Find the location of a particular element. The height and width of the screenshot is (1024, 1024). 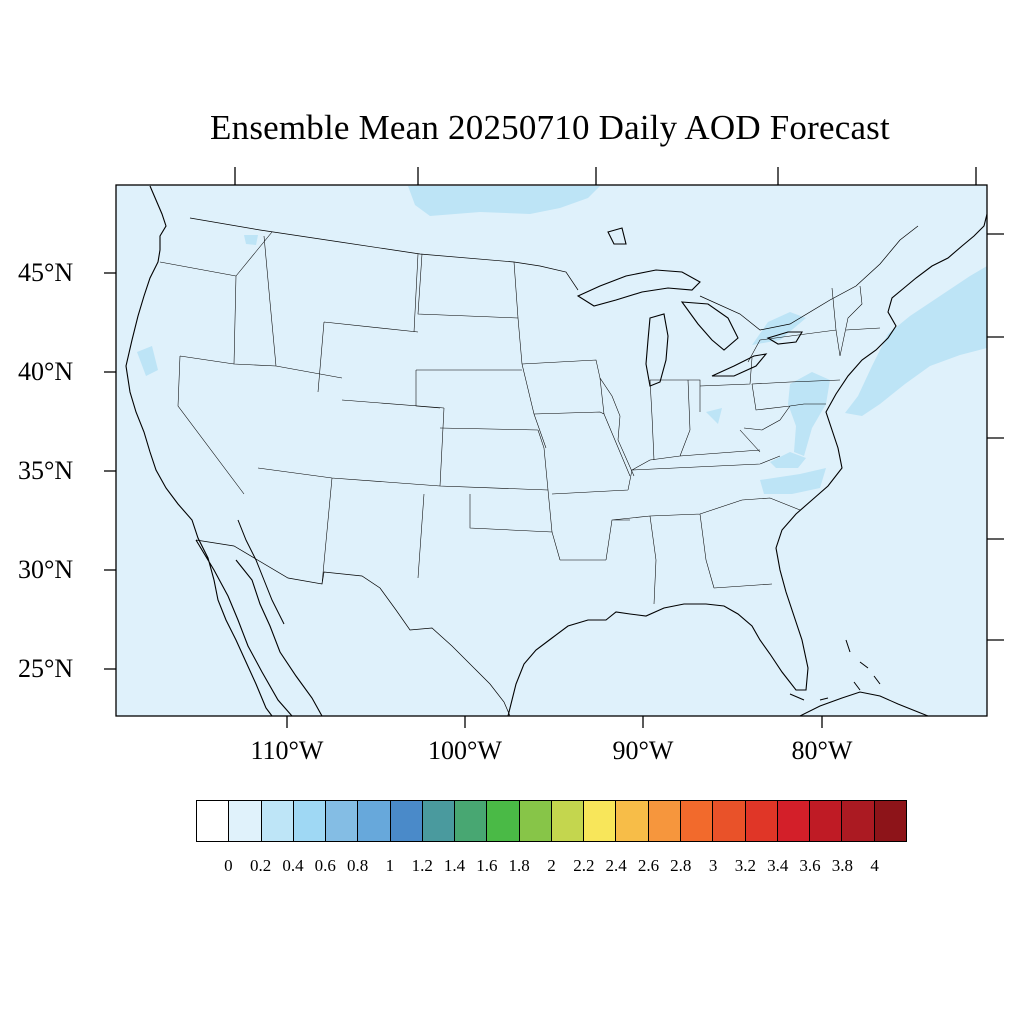

colorbar-tick-label: 3.6 is located at coordinates (810, 865).